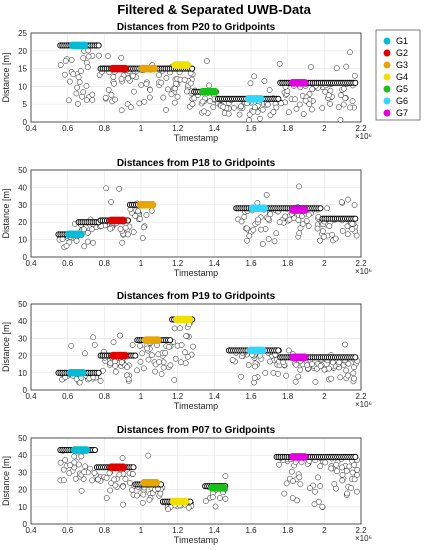 The height and width of the screenshot is (550, 426). What do you see at coordinates (141, 396) in the screenshot?
I see `x-tick-label: 1` at bounding box center [141, 396].